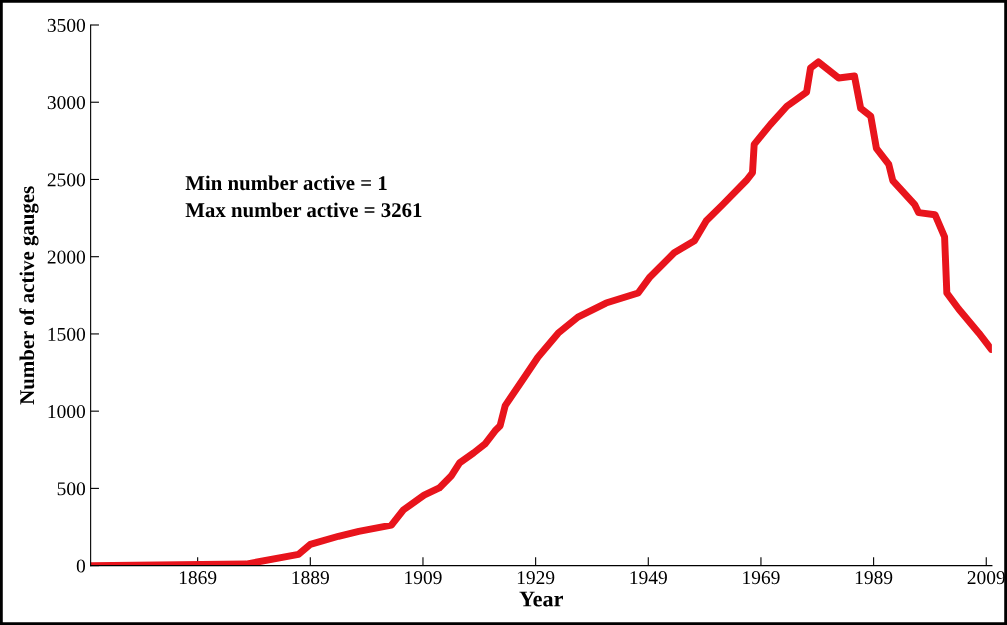  What do you see at coordinates (67, 411) in the screenshot?
I see `y-tick-label: 1000` at bounding box center [67, 411].